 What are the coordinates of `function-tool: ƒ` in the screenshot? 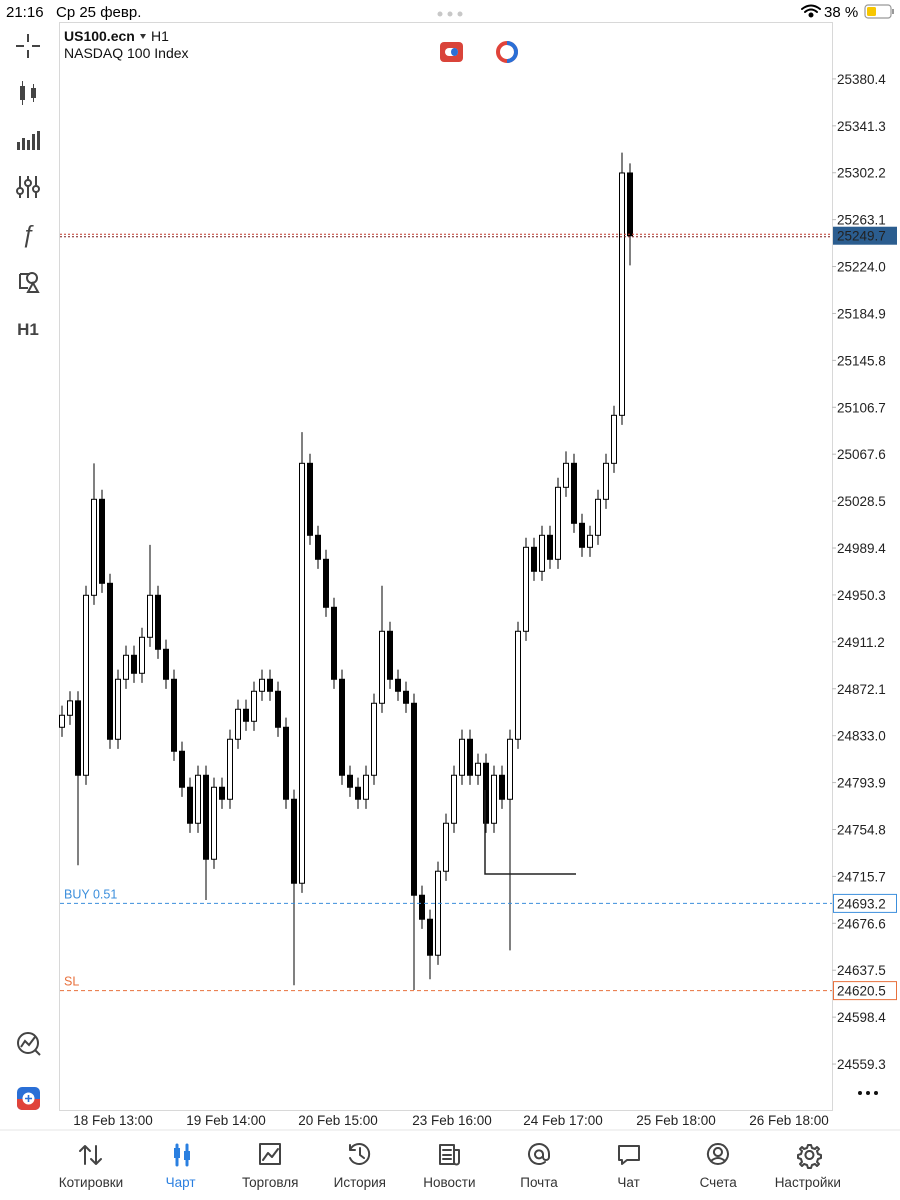 It's located at (27, 234).